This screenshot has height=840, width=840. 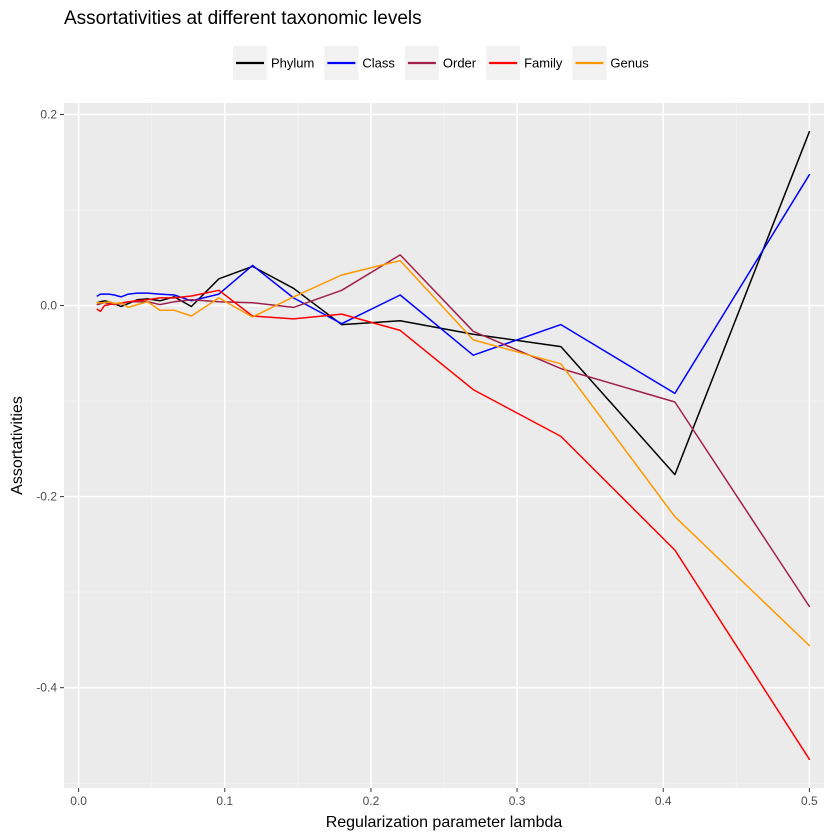 I want to click on y-axis-ticks: -0.4 -0.2 0.0 0.2, so click(x=50, y=401).